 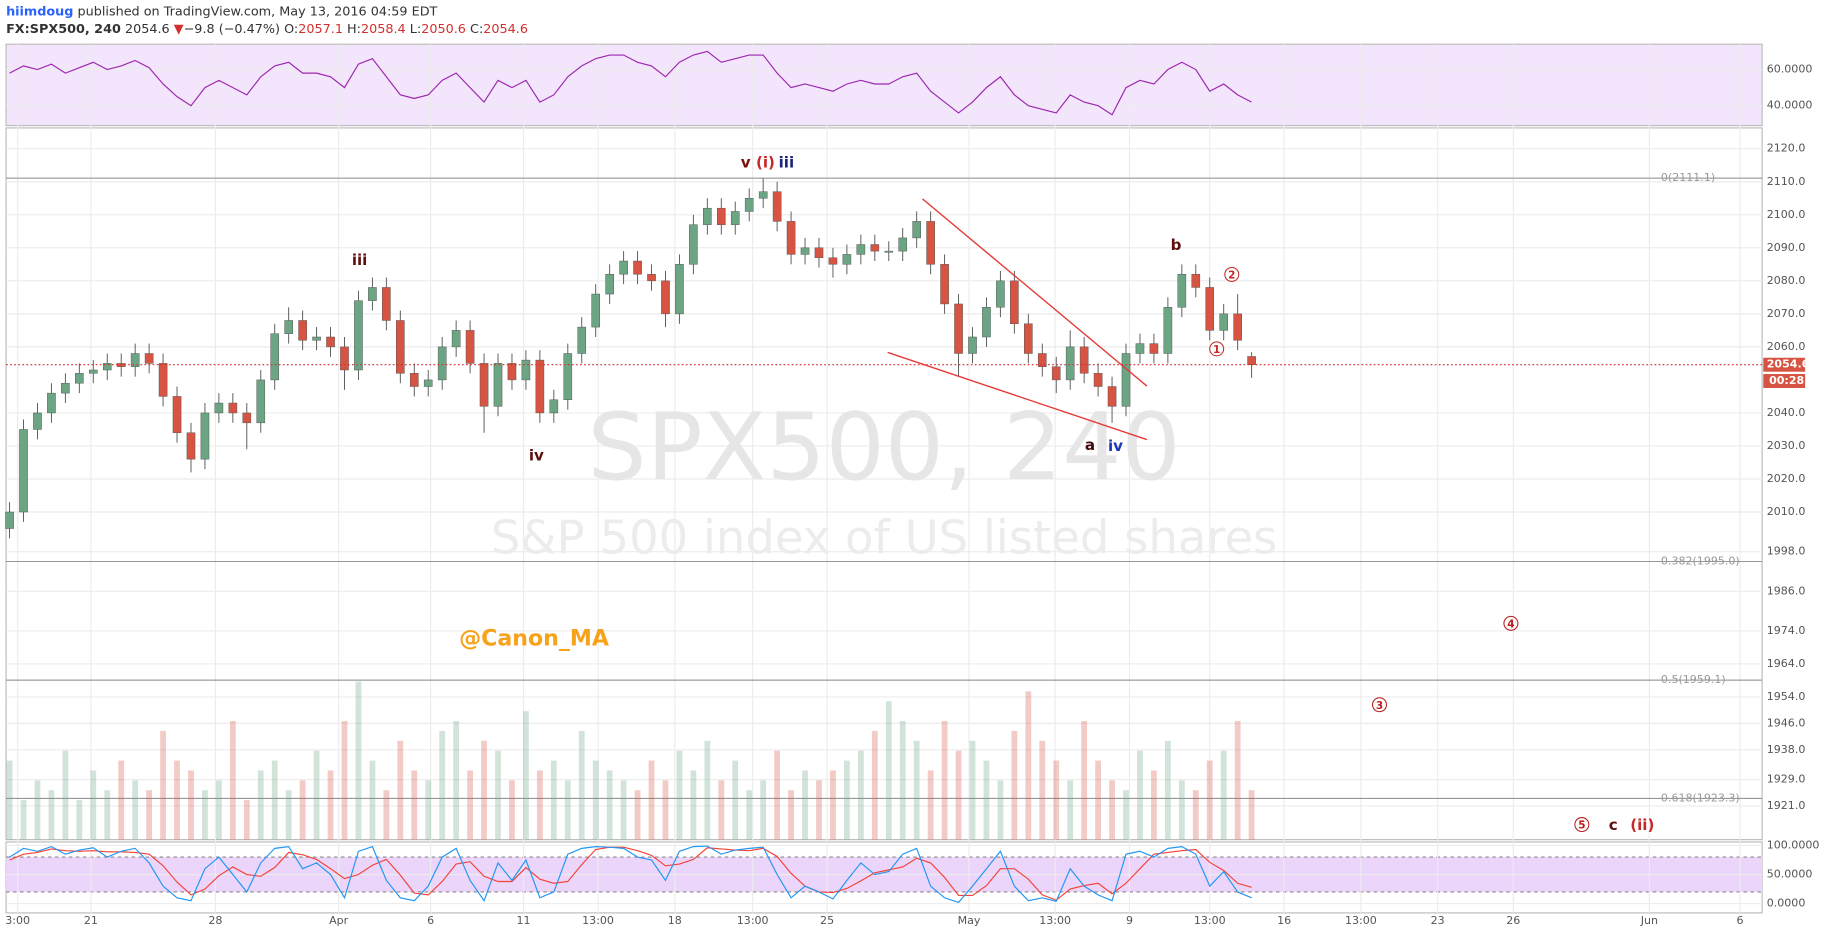 What do you see at coordinates (415, 29) in the screenshot?
I see `l-label: L:` at bounding box center [415, 29].